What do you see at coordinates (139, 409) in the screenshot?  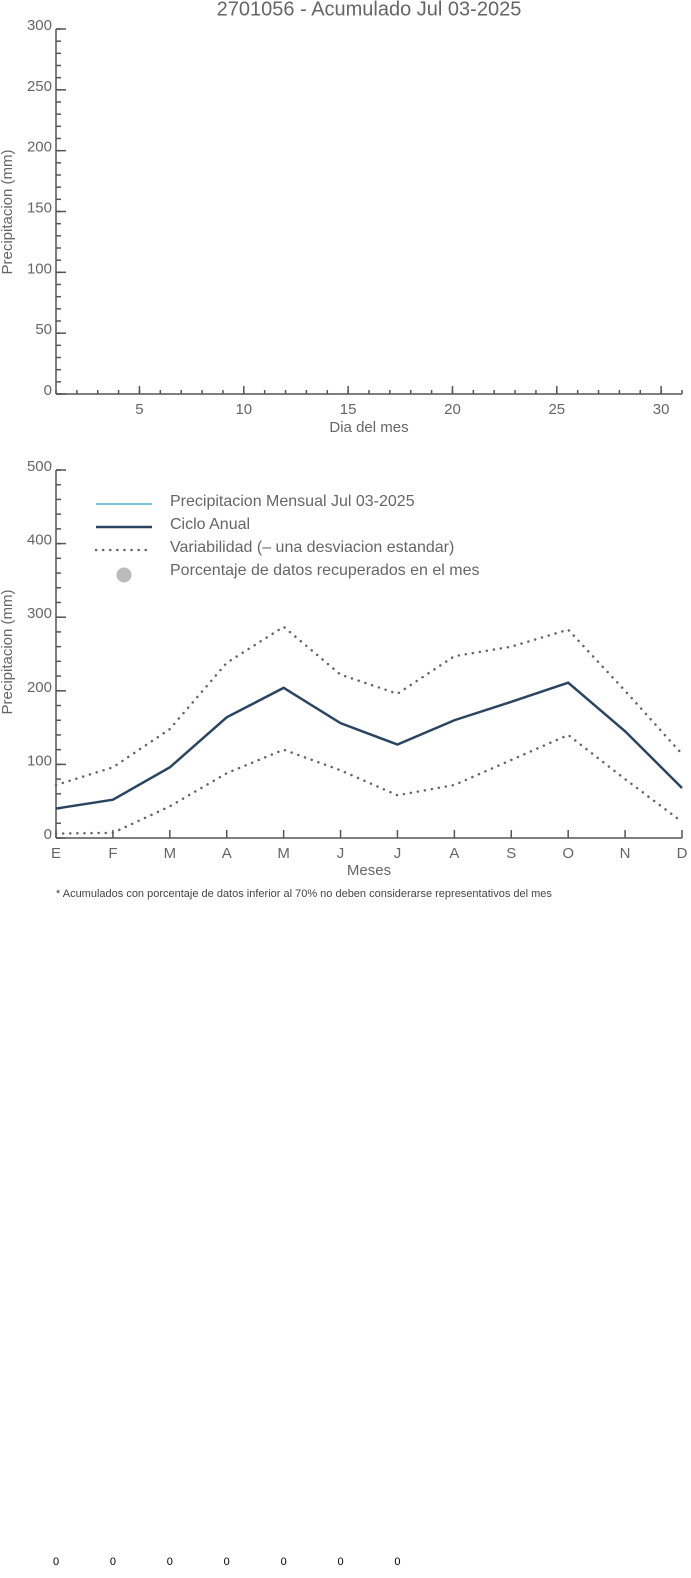 I see `x-tick-label: 5` at bounding box center [139, 409].